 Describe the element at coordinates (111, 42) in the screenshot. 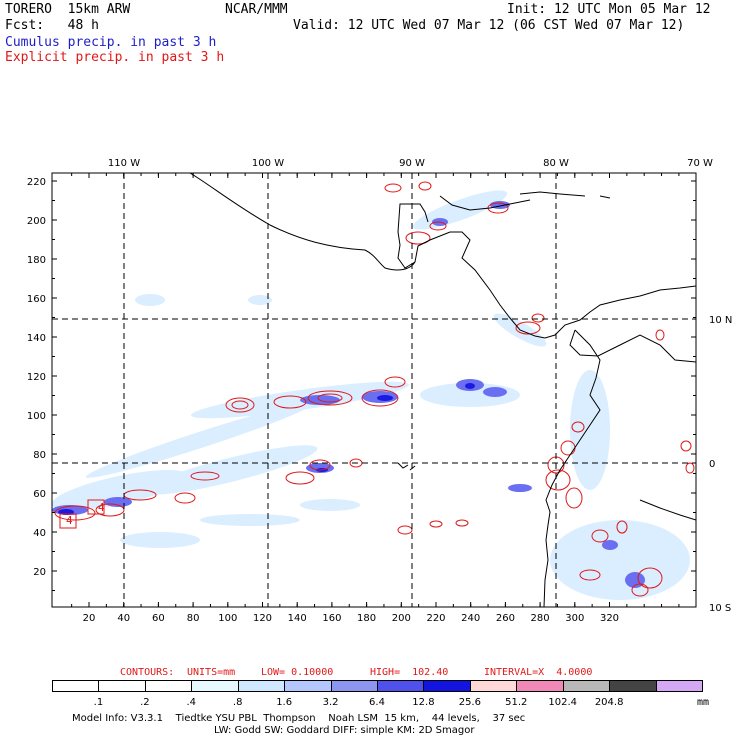

I see `cumulus-precip-label: Cumulus precip. in past 3 h` at that location.